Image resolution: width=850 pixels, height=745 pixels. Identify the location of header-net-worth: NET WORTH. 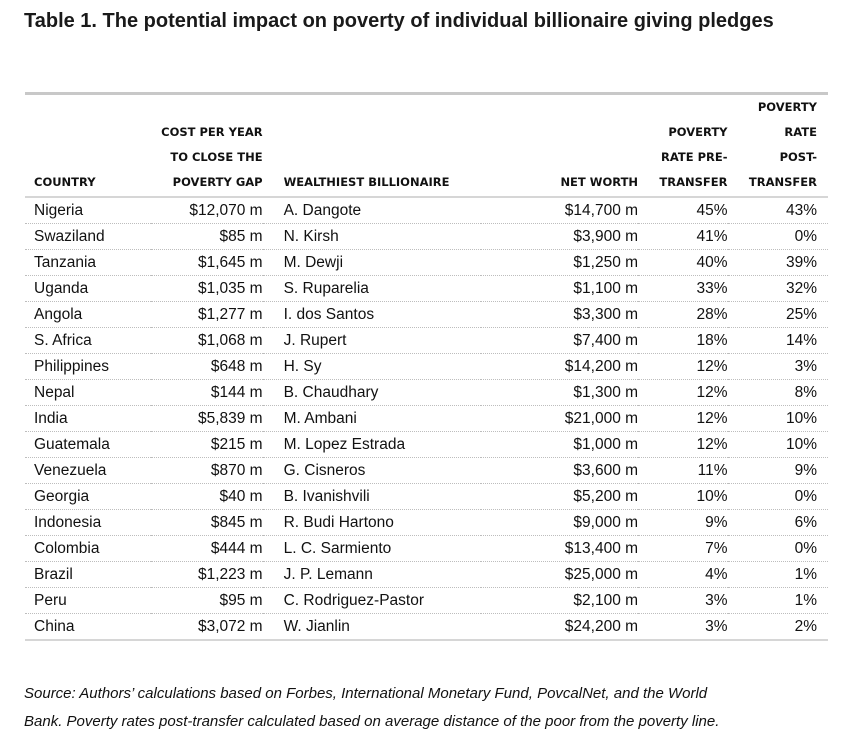
(559, 145).